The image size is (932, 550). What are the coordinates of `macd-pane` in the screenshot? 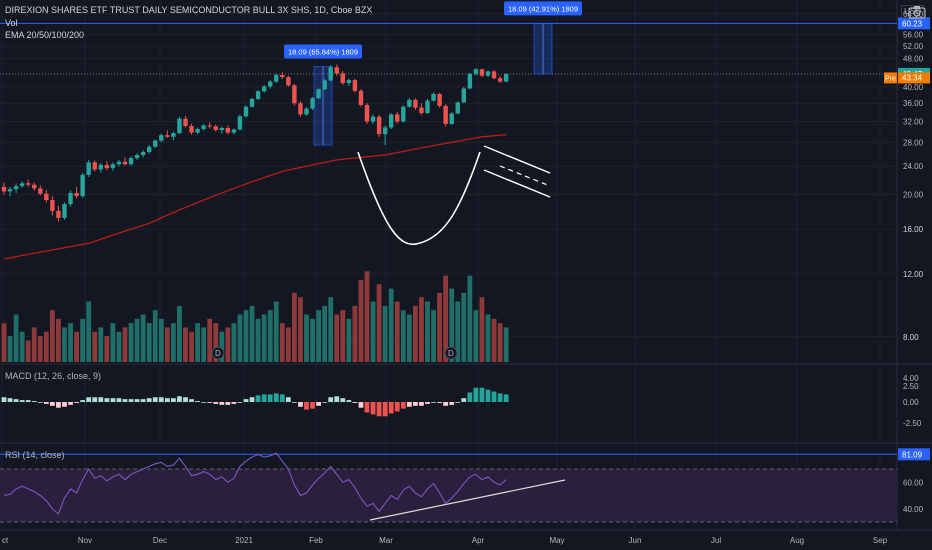 It's located at (255, 402).